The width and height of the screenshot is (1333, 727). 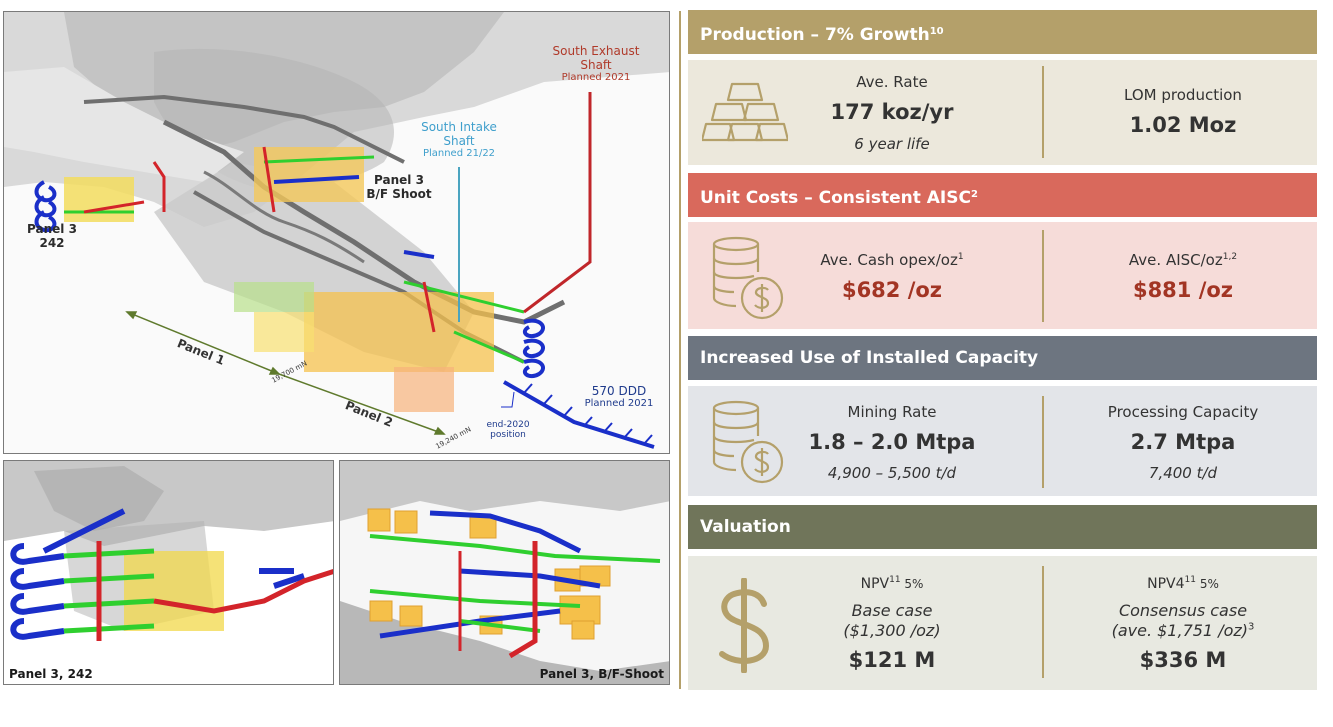 What do you see at coordinates (1002, 527) in the screenshot?
I see `valuation-header: Valuation` at bounding box center [1002, 527].